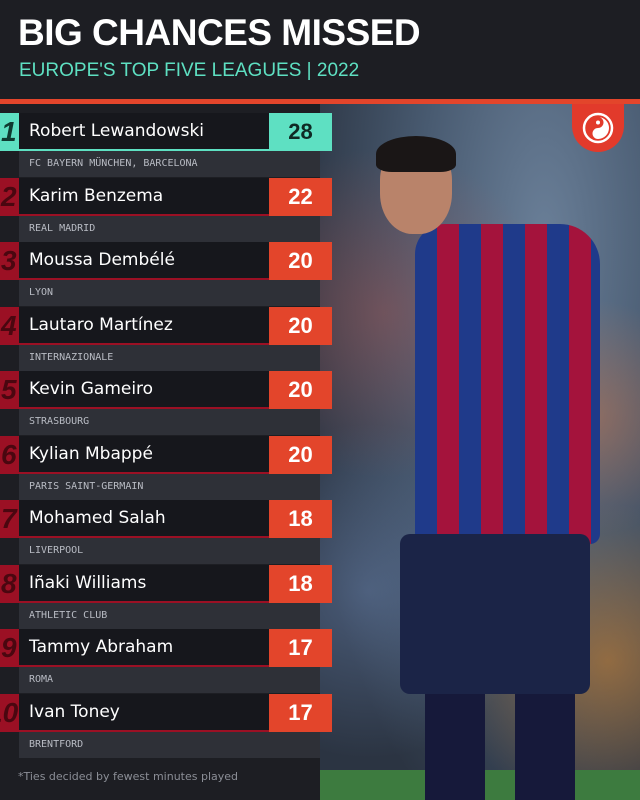 The height and width of the screenshot is (800, 640). What do you see at coordinates (500, 747) in the screenshot?
I see `player-legs` at bounding box center [500, 747].